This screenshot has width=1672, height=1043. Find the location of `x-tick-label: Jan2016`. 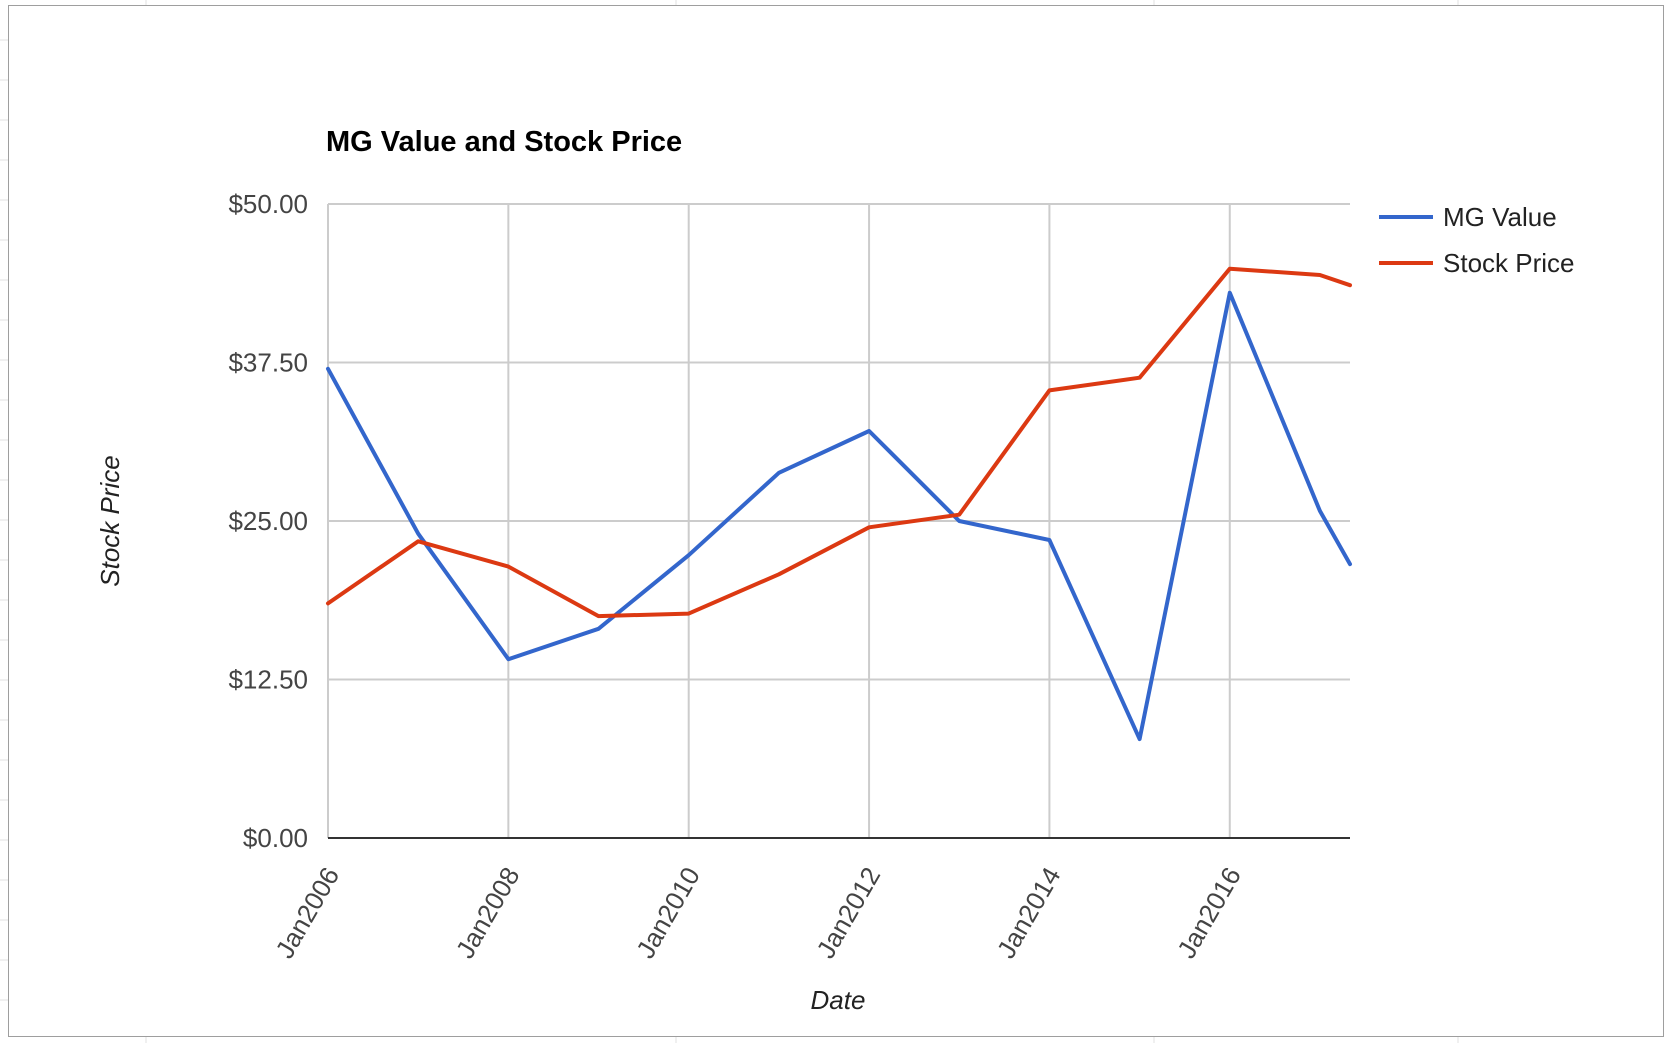

x-tick-label: Jan2016 is located at coordinates (1209, 912).